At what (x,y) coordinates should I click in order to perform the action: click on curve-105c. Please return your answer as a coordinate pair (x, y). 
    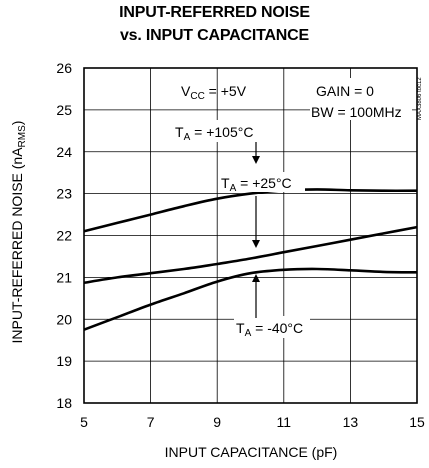
    Looking at the image, I should click on (250, 210).